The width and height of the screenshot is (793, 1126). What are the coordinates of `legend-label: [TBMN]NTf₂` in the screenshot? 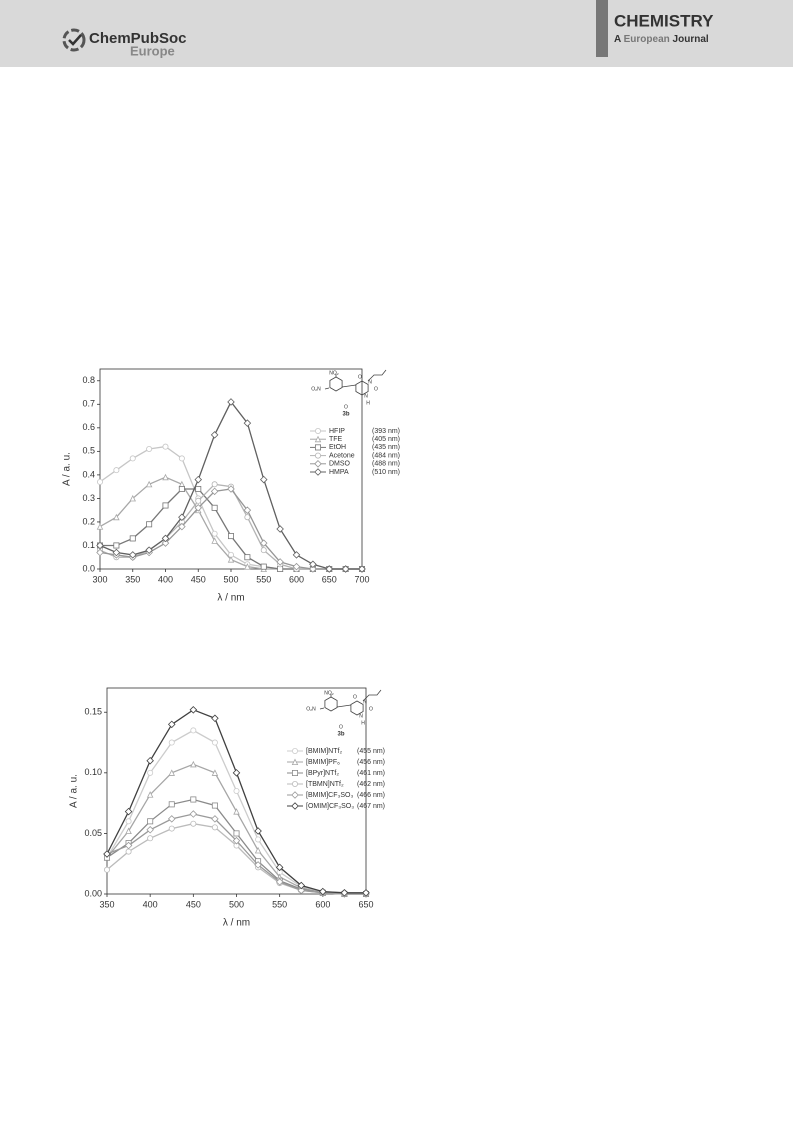 It's located at (325, 784).